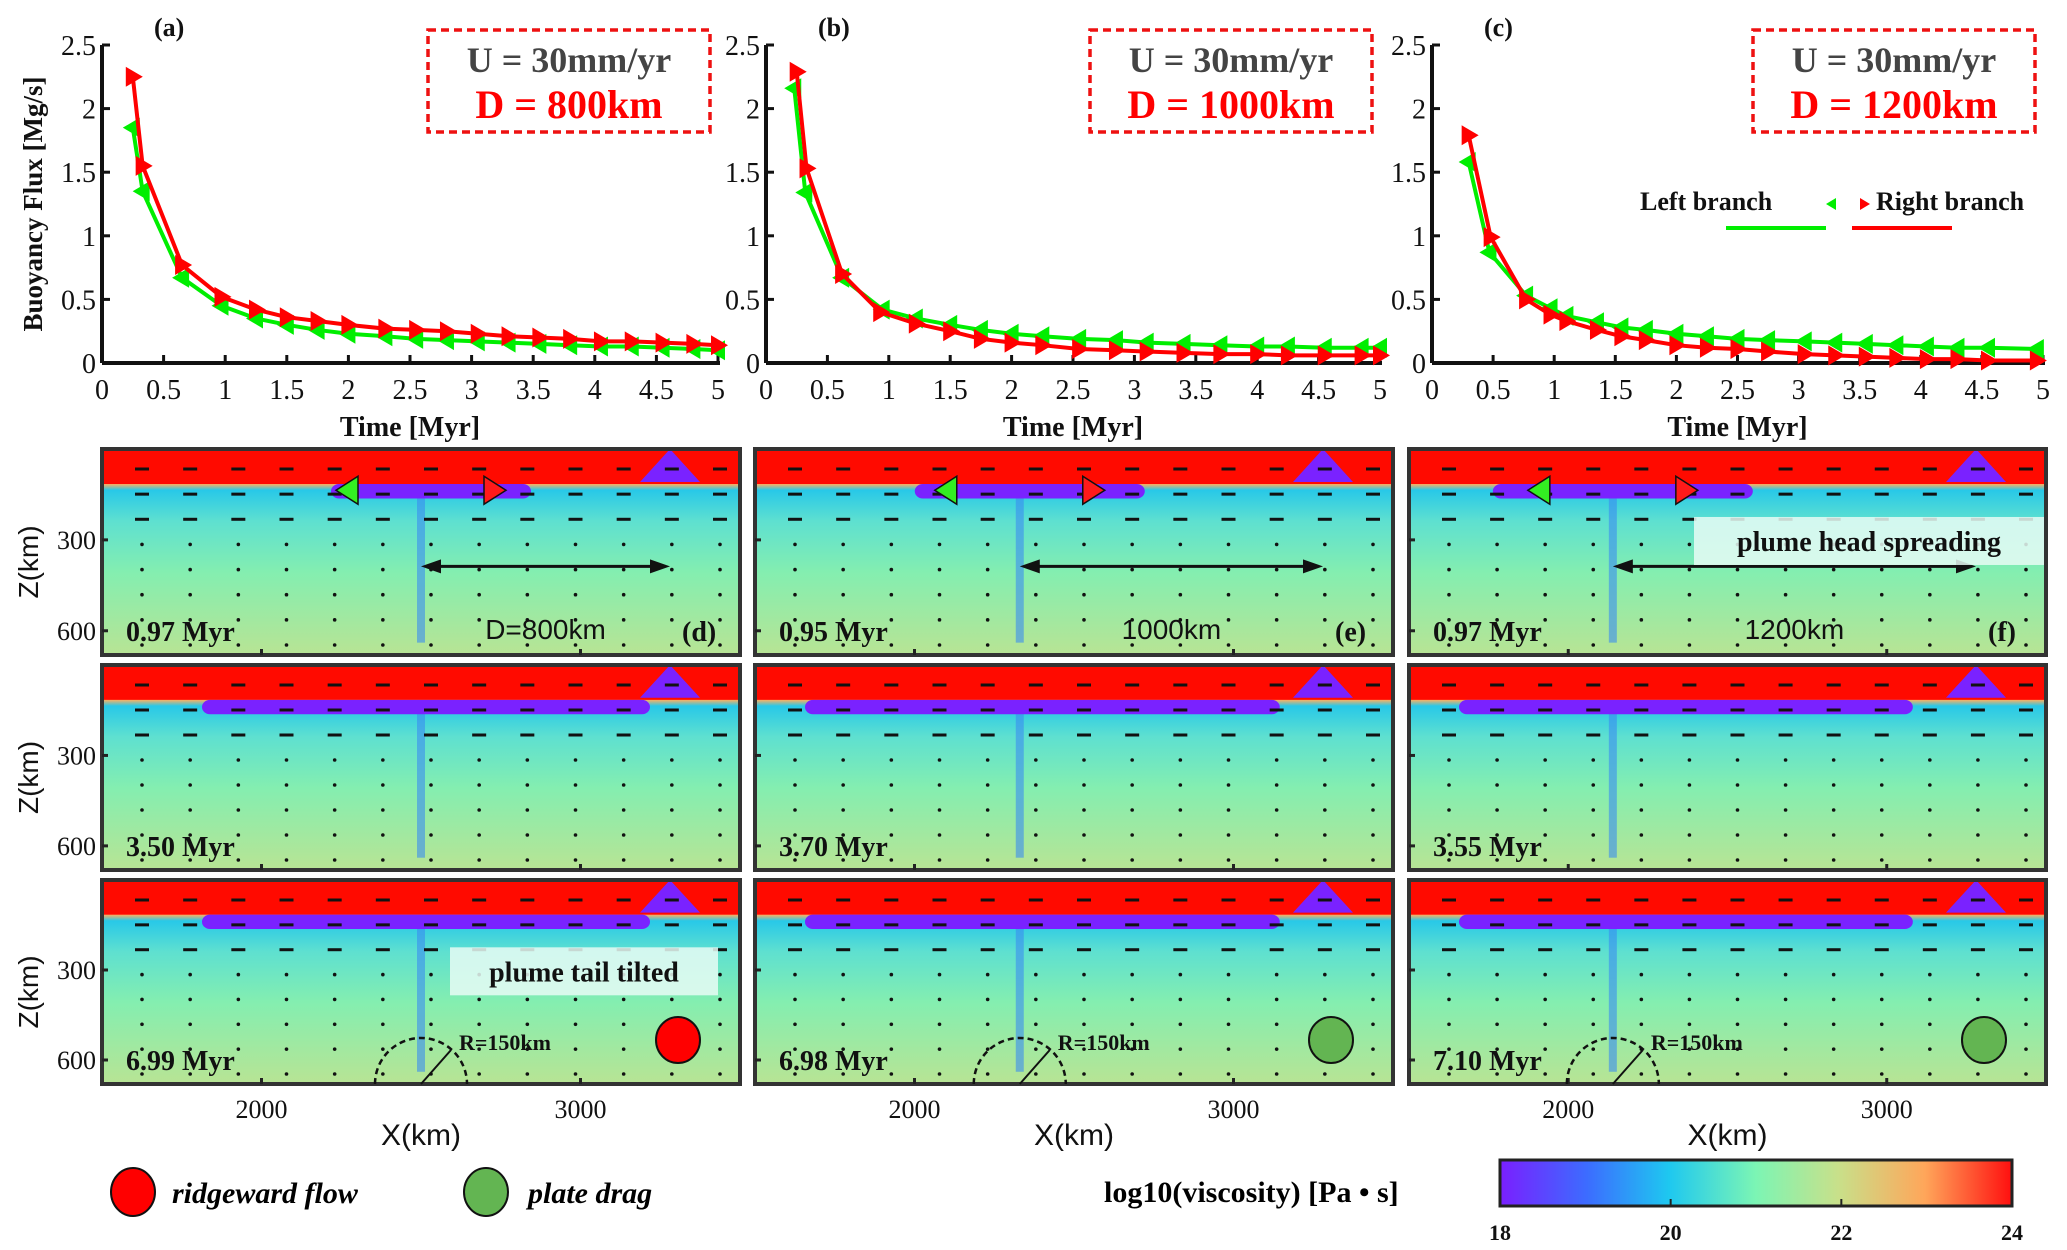 This screenshot has height=1250, width=2067. I want to click on time-label: 0.95 Myr, so click(833, 632).